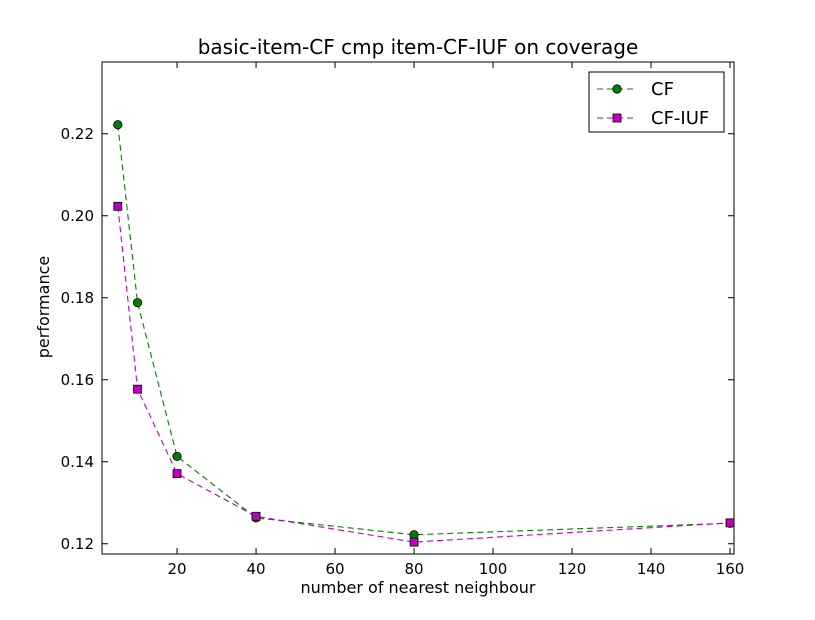 This screenshot has width=815, height=620. What do you see at coordinates (572, 569) in the screenshot?
I see `x-tick-label: 120` at bounding box center [572, 569].